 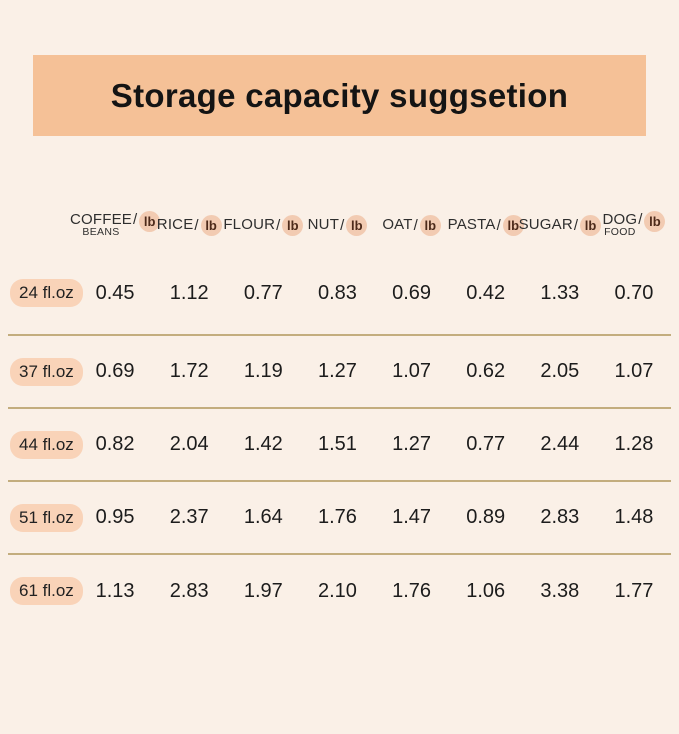 I want to click on row-label-badge: 51 fl.oz, so click(x=46, y=517).